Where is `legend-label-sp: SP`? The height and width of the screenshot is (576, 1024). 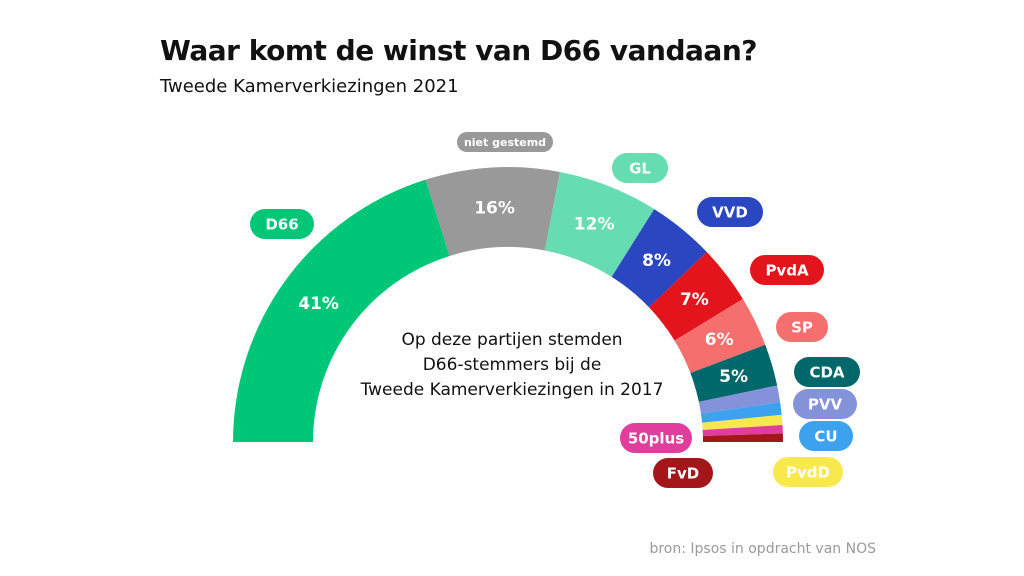
legend-label-sp: SP is located at coordinates (802, 328).